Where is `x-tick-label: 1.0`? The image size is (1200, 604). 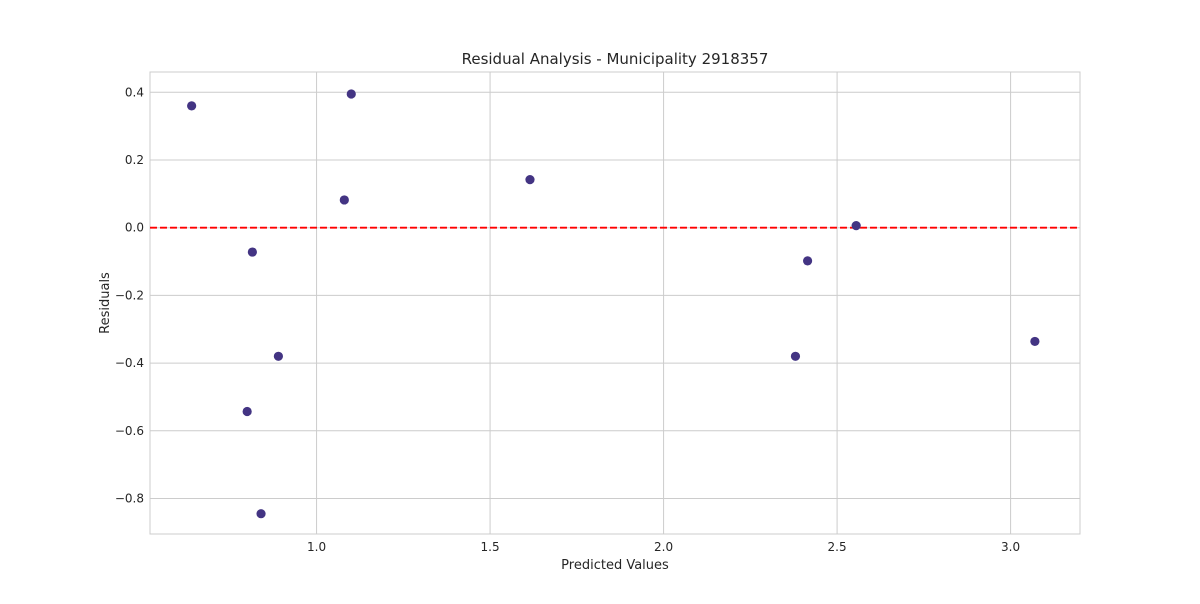
x-tick-label: 1.0 is located at coordinates (316, 547).